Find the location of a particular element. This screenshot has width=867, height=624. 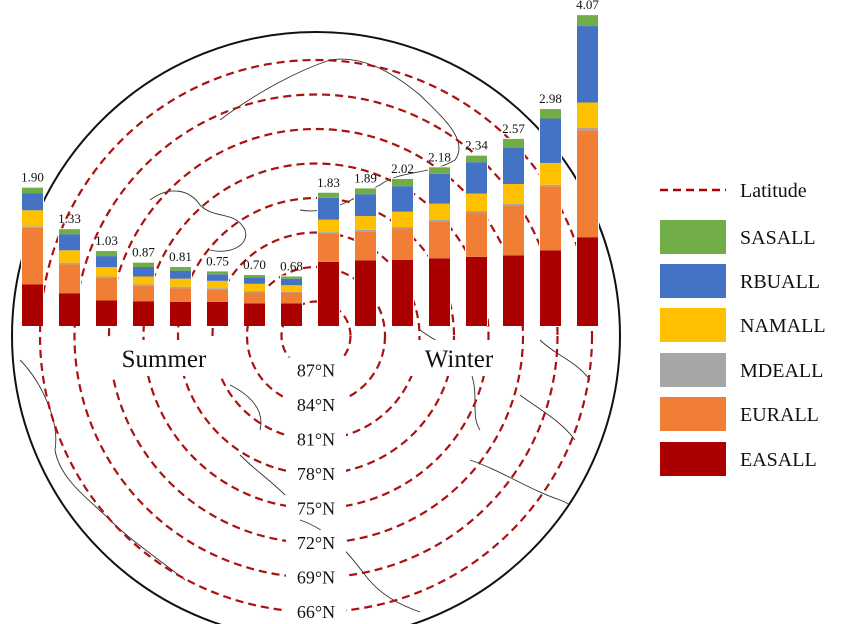

latitude-label: 66°N is located at coordinates (316, 612).